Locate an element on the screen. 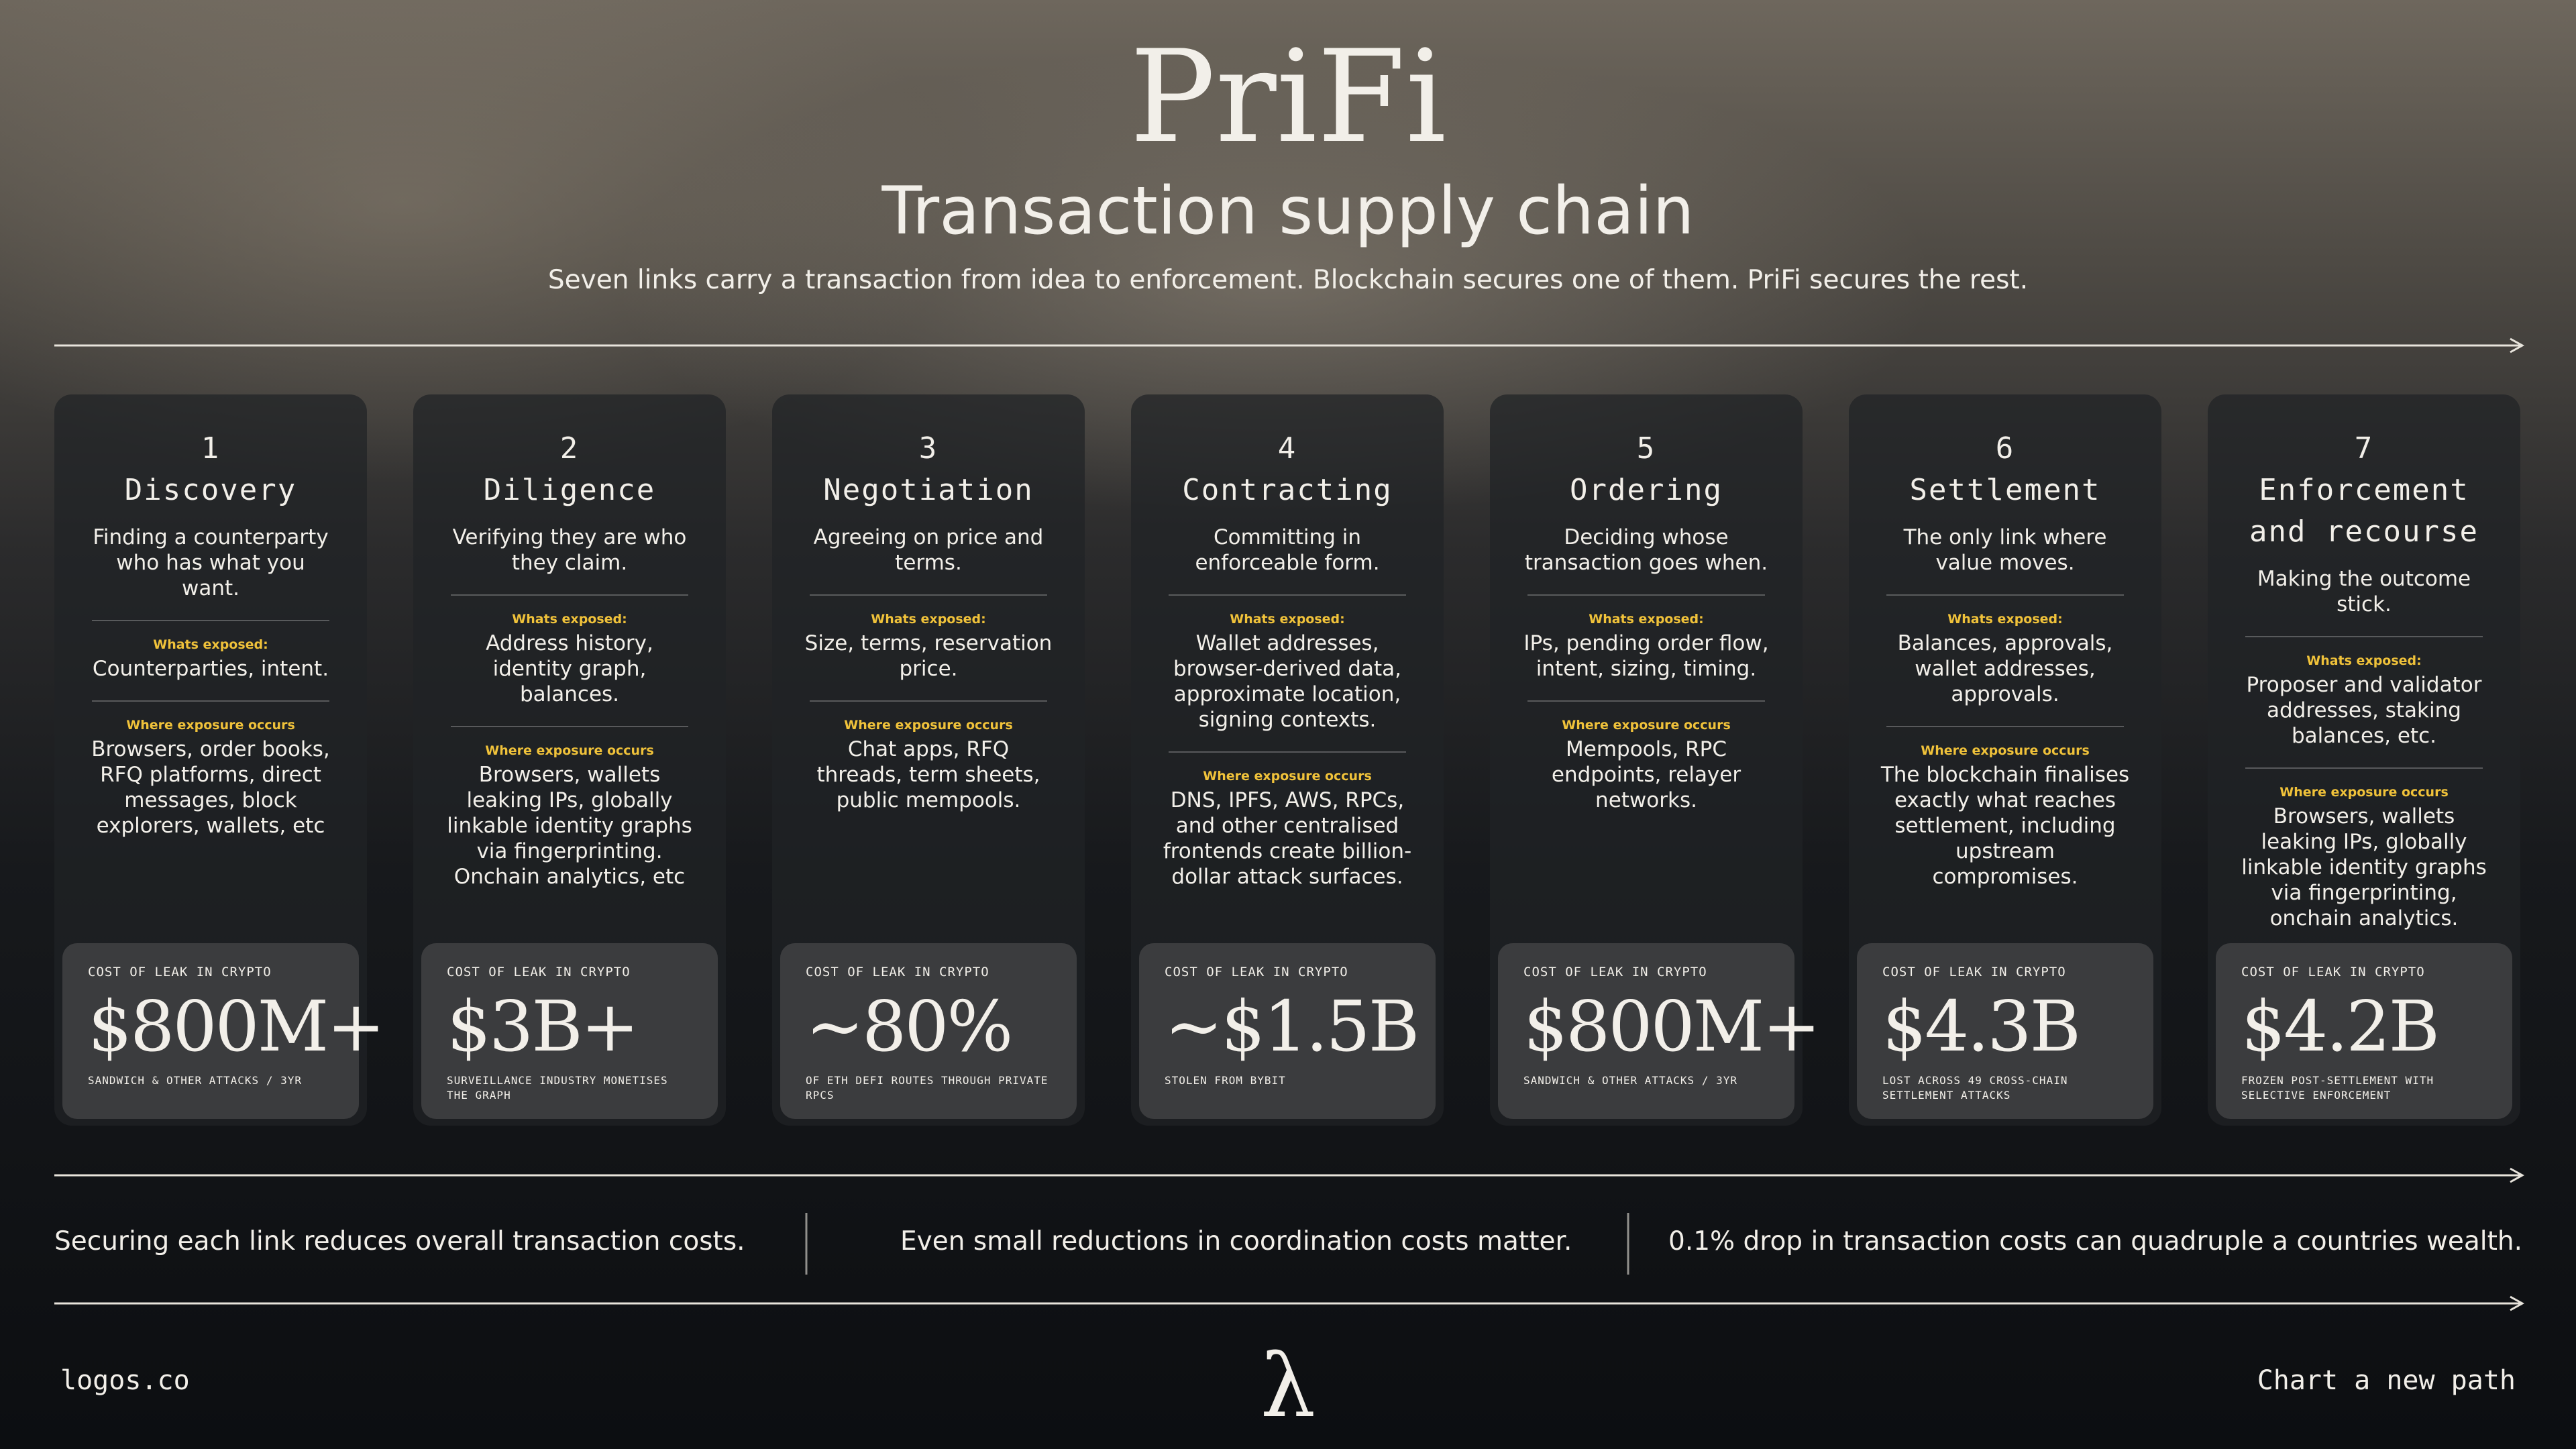 This screenshot has width=2576, height=1449. card-number: 1 is located at coordinates (211, 448).